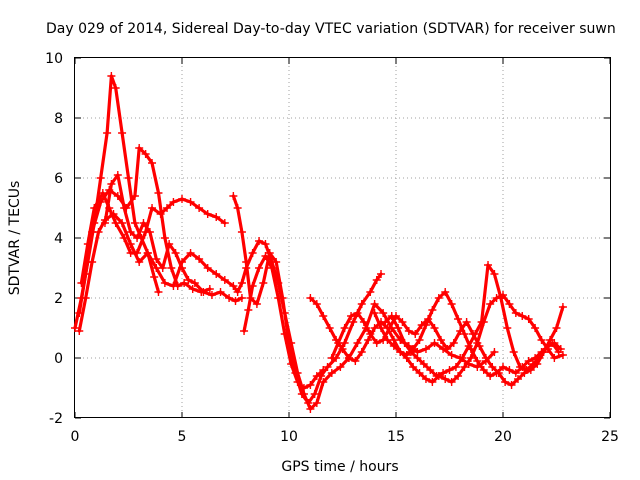 The height and width of the screenshot is (480, 640). What do you see at coordinates (503, 437) in the screenshot?
I see `x-tick-label: 20` at bounding box center [503, 437].